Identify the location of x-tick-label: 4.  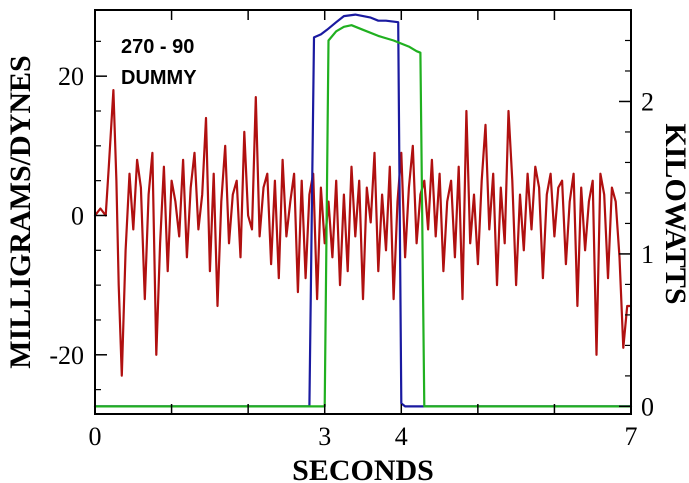
(401, 436).